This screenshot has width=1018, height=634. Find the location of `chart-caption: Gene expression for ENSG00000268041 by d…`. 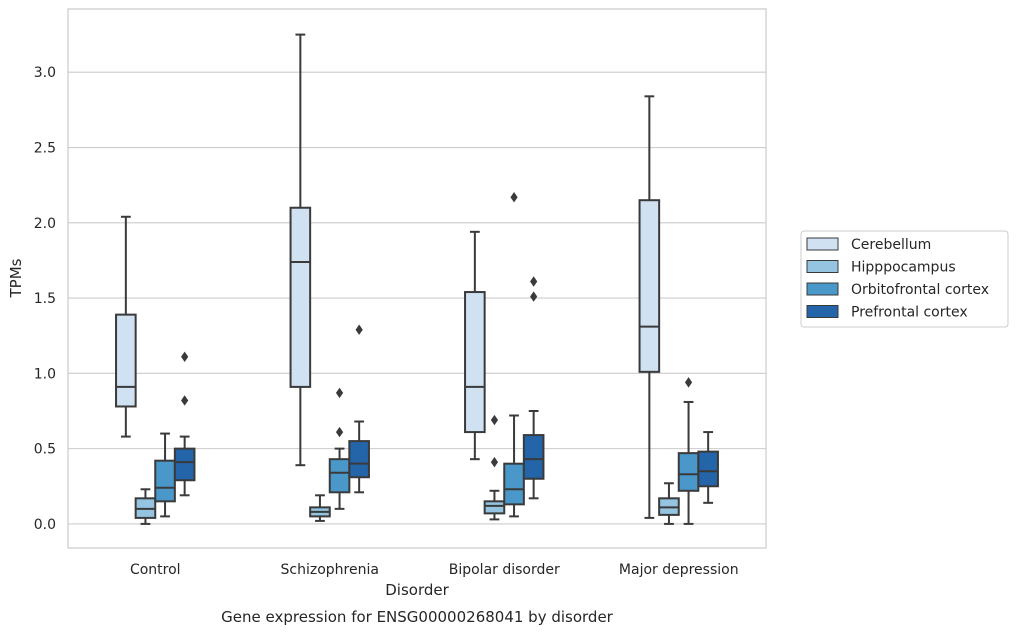

chart-caption: Gene expression for ENSG00000268041 by d… is located at coordinates (417, 617).